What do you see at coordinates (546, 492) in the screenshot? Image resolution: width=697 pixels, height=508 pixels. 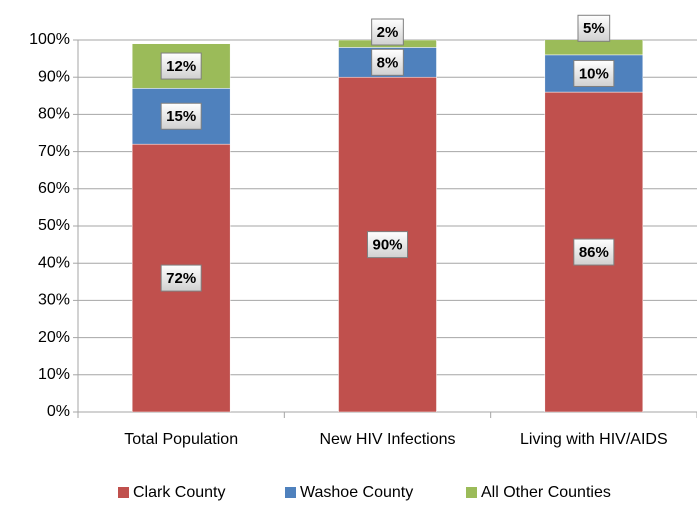 I see `legend-label: All Other Counties` at bounding box center [546, 492].